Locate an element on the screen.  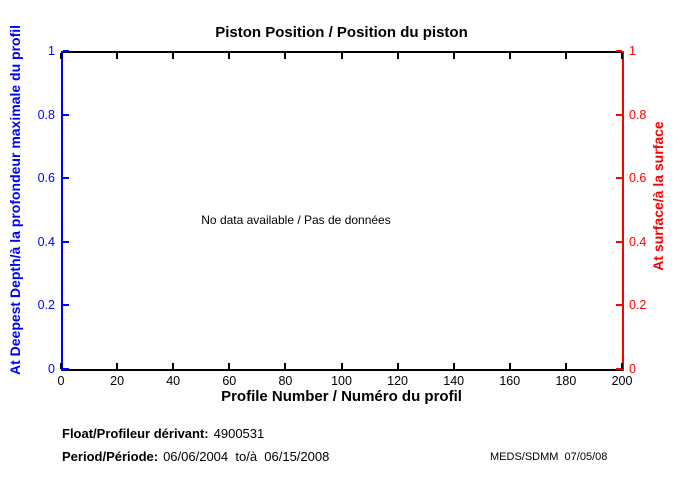
float-label: Float/Profileur dérivant: is located at coordinates (135, 433).